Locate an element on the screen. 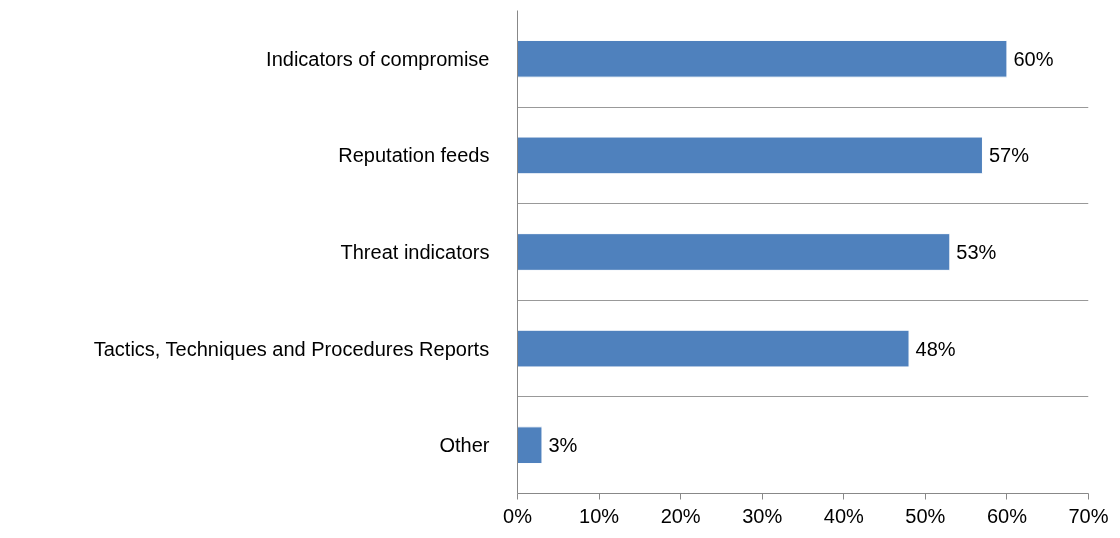 This screenshot has height=538, width=1120. x-tick-label: 40% is located at coordinates (844, 515).